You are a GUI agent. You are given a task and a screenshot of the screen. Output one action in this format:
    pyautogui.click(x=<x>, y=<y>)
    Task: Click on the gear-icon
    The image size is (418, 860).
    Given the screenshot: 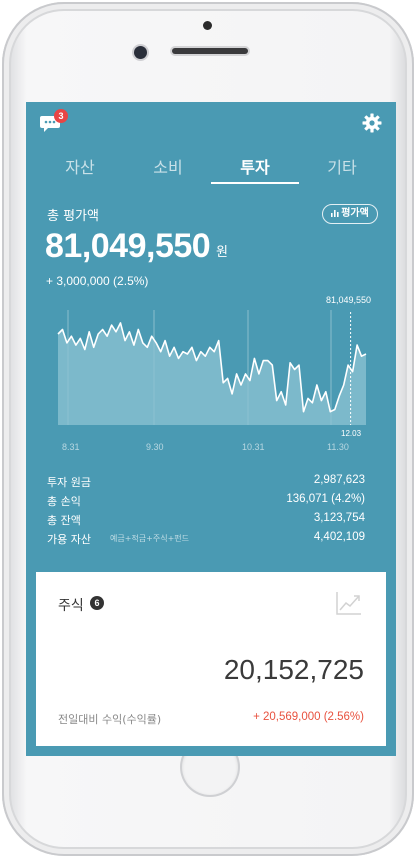 What is the action you would take?
    pyautogui.click(x=372, y=123)
    